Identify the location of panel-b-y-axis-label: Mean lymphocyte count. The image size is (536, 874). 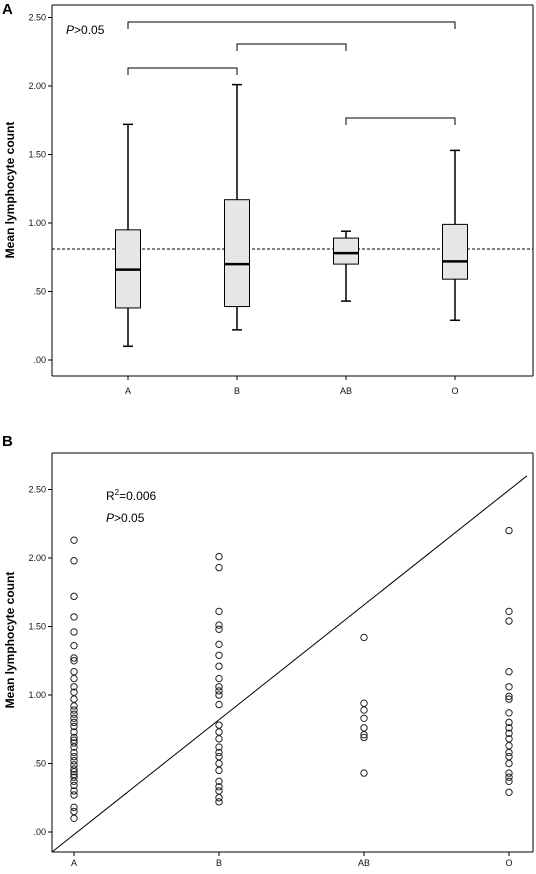
(10, 640).